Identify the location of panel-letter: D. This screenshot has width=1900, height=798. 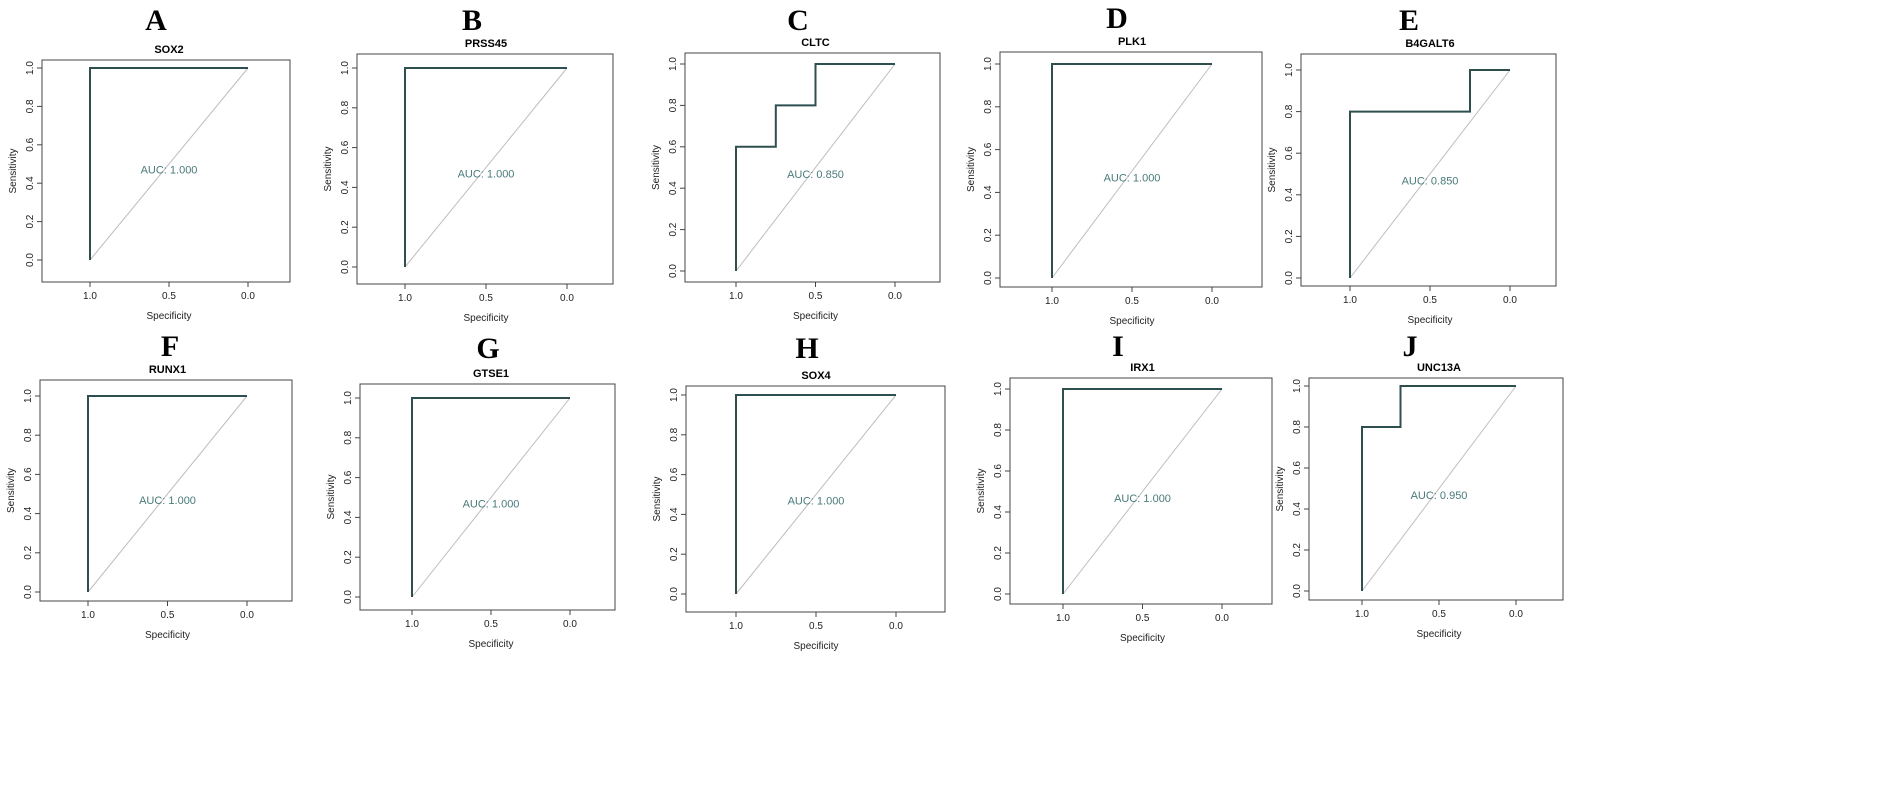
(1117, 18).